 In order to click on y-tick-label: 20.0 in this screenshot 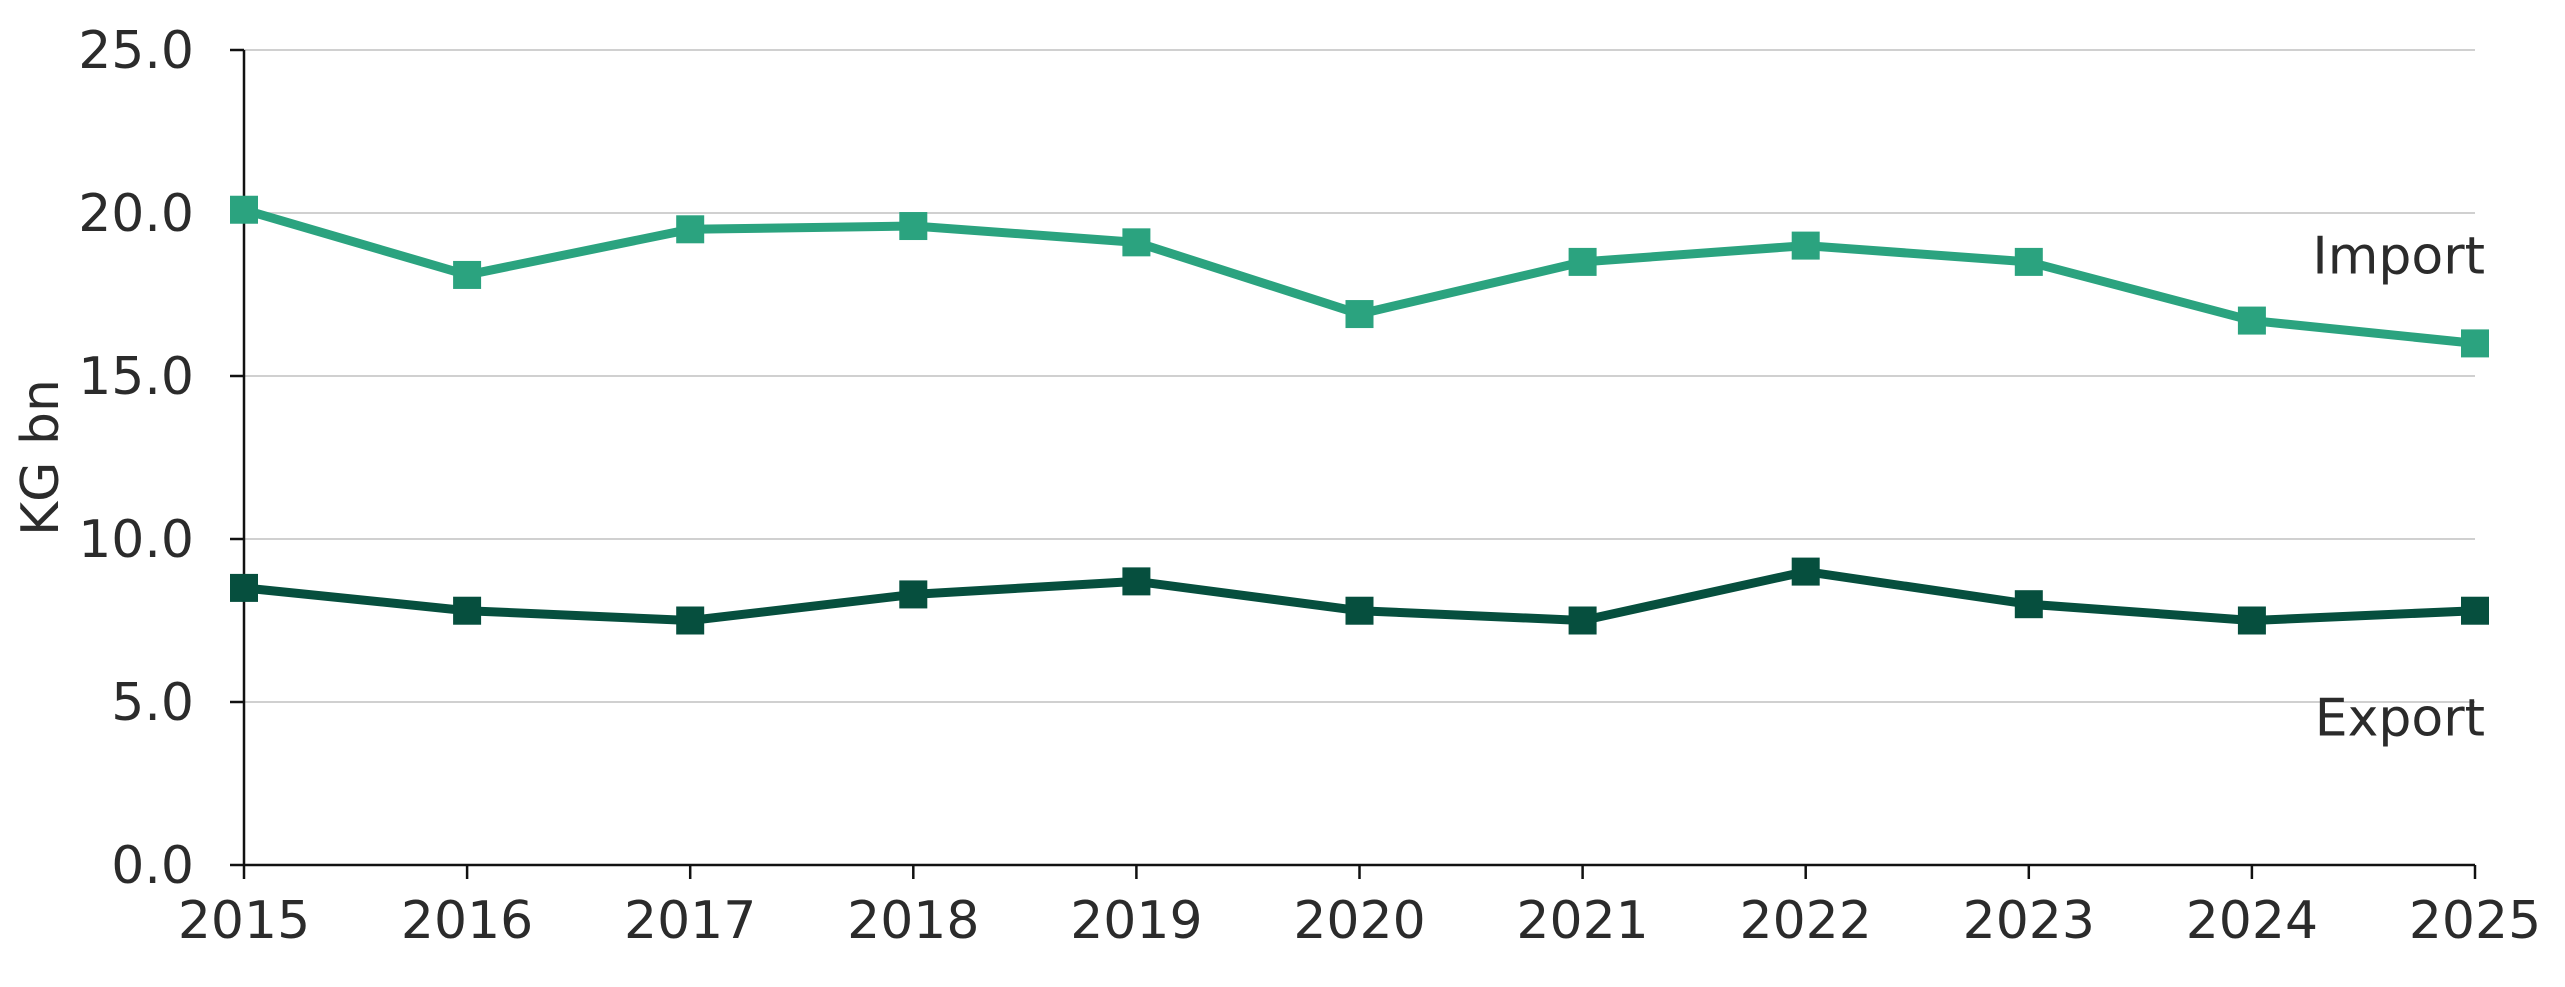, I will do `click(136, 214)`.